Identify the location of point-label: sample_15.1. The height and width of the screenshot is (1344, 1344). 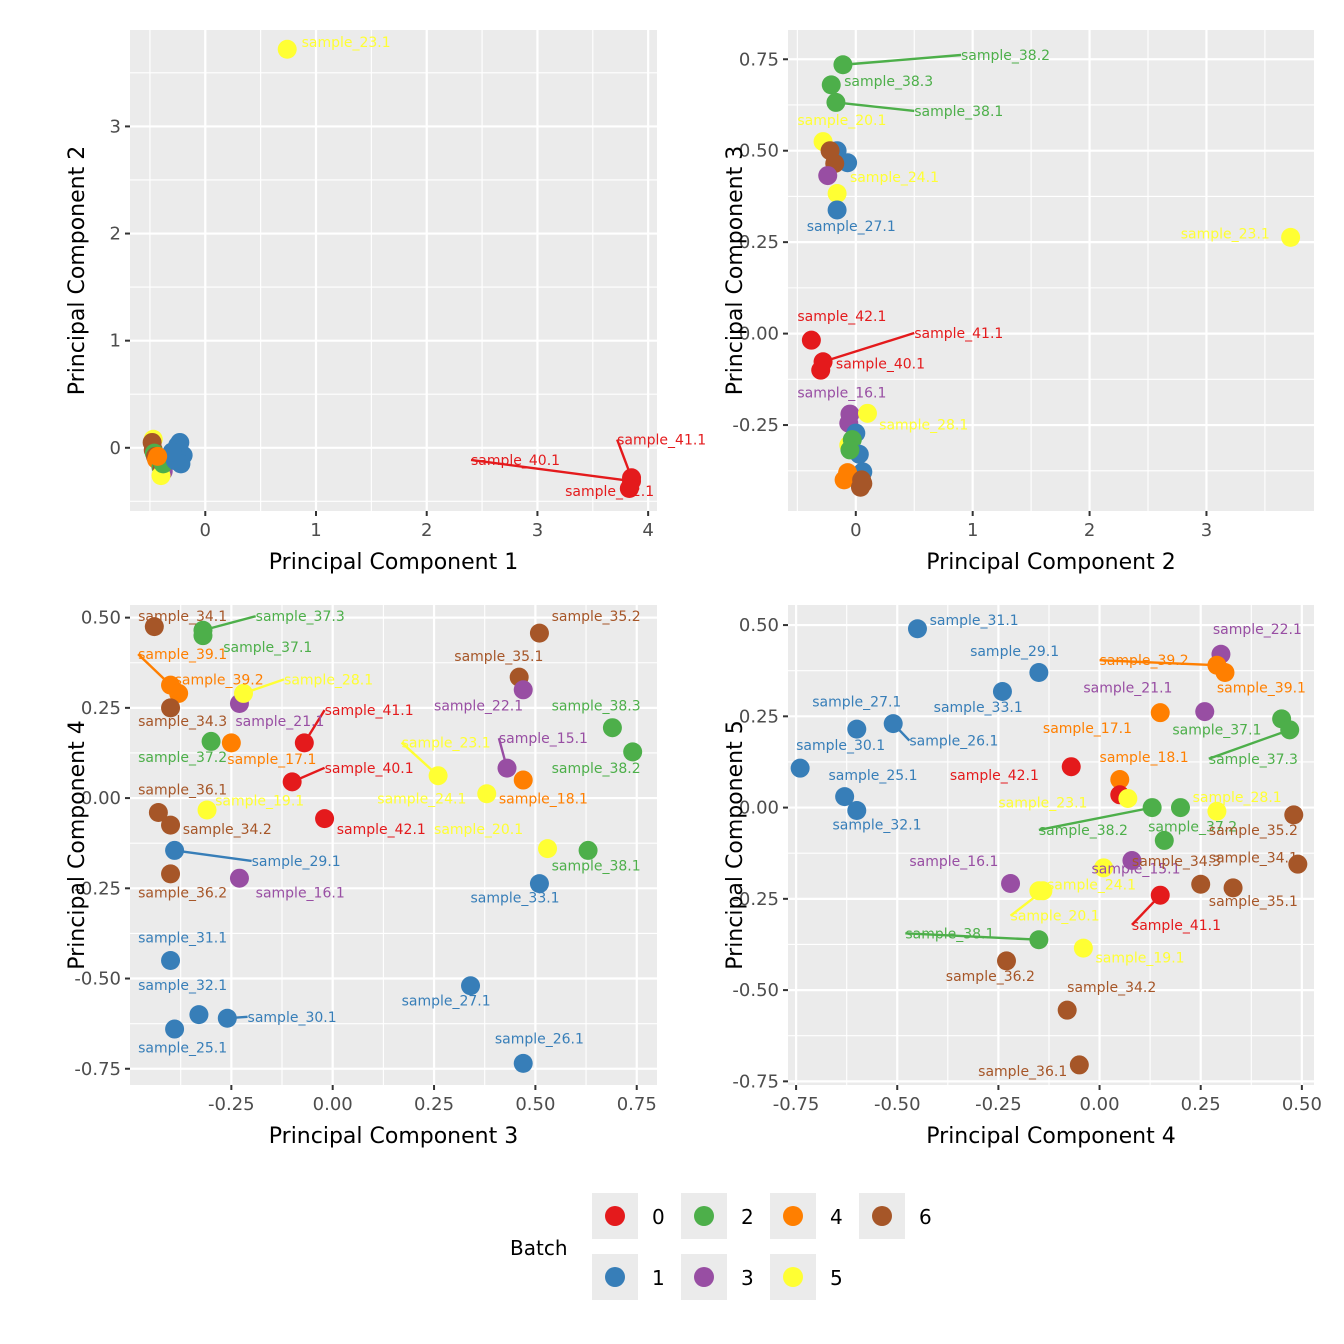
(543, 739).